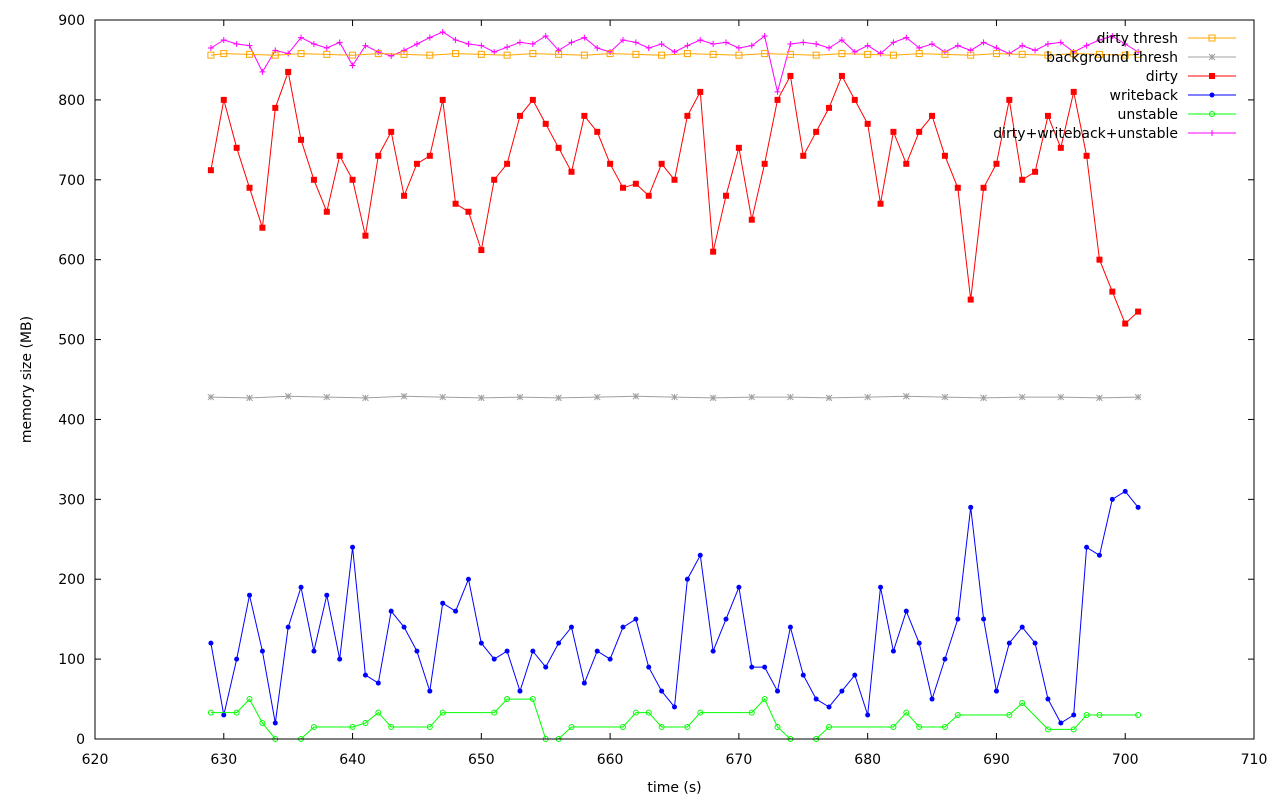  What do you see at coordinates (1212, 57) in the screenshot?
I see `legend-swatch-marker` at bounding box center [1212, 57].